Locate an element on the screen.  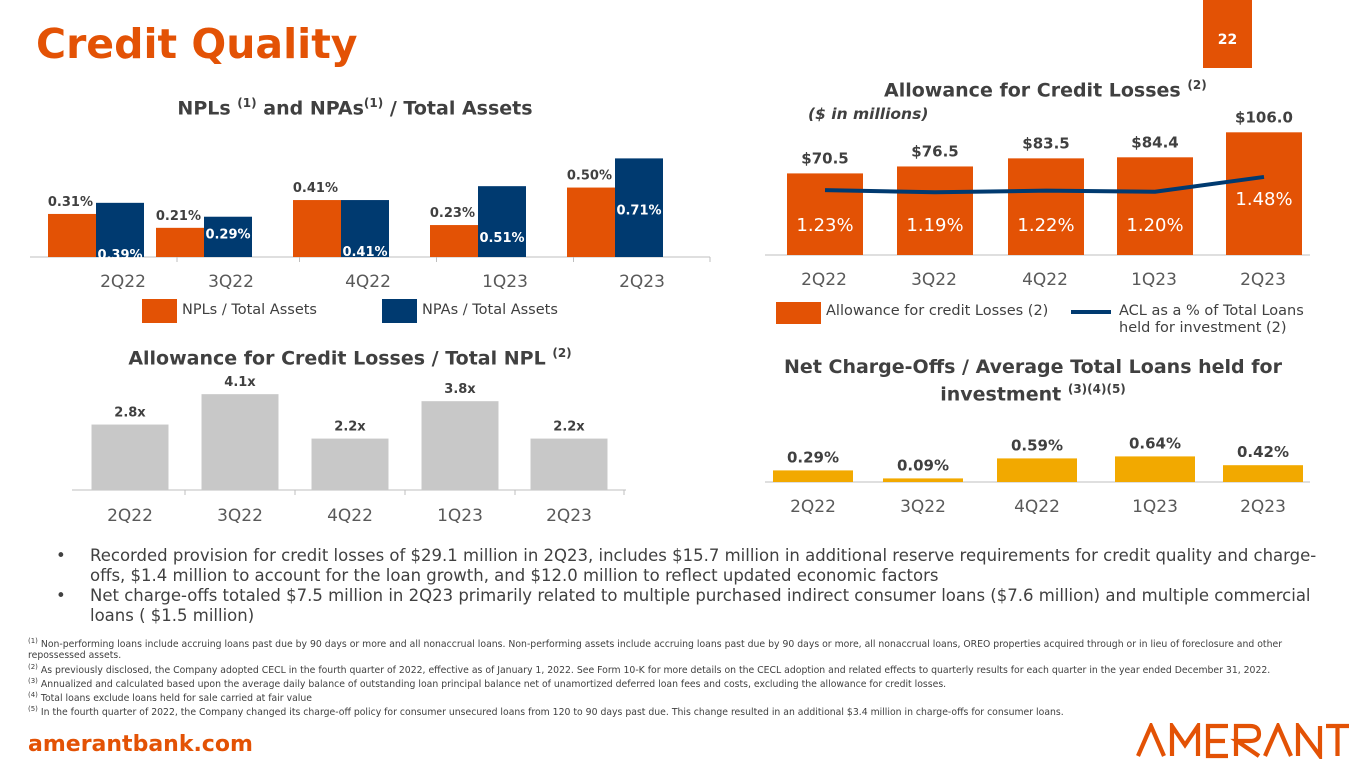
npl-title-part3: / Total Assets is located at coordinates (461, 108).